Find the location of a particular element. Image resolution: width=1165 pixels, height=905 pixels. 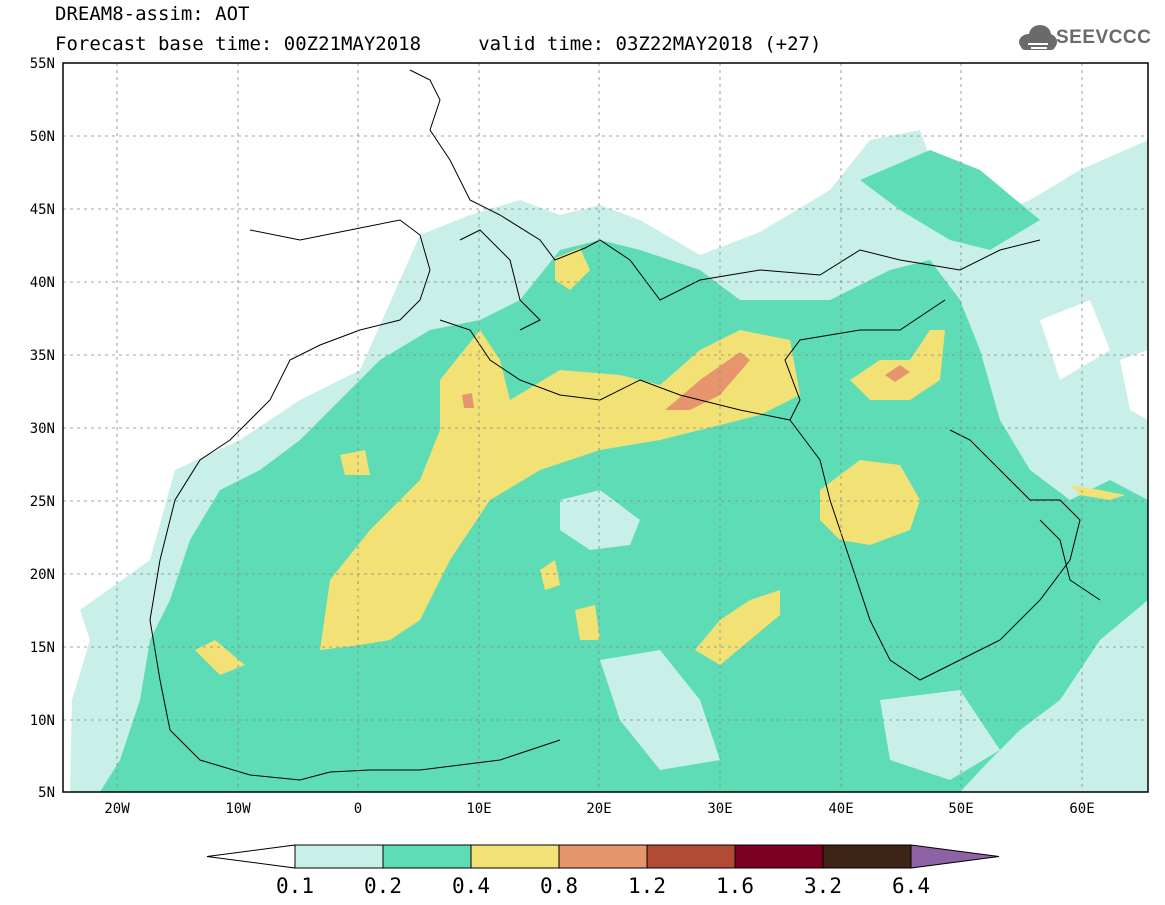

lat-tick: 5N is located at coordinates (46, 793).